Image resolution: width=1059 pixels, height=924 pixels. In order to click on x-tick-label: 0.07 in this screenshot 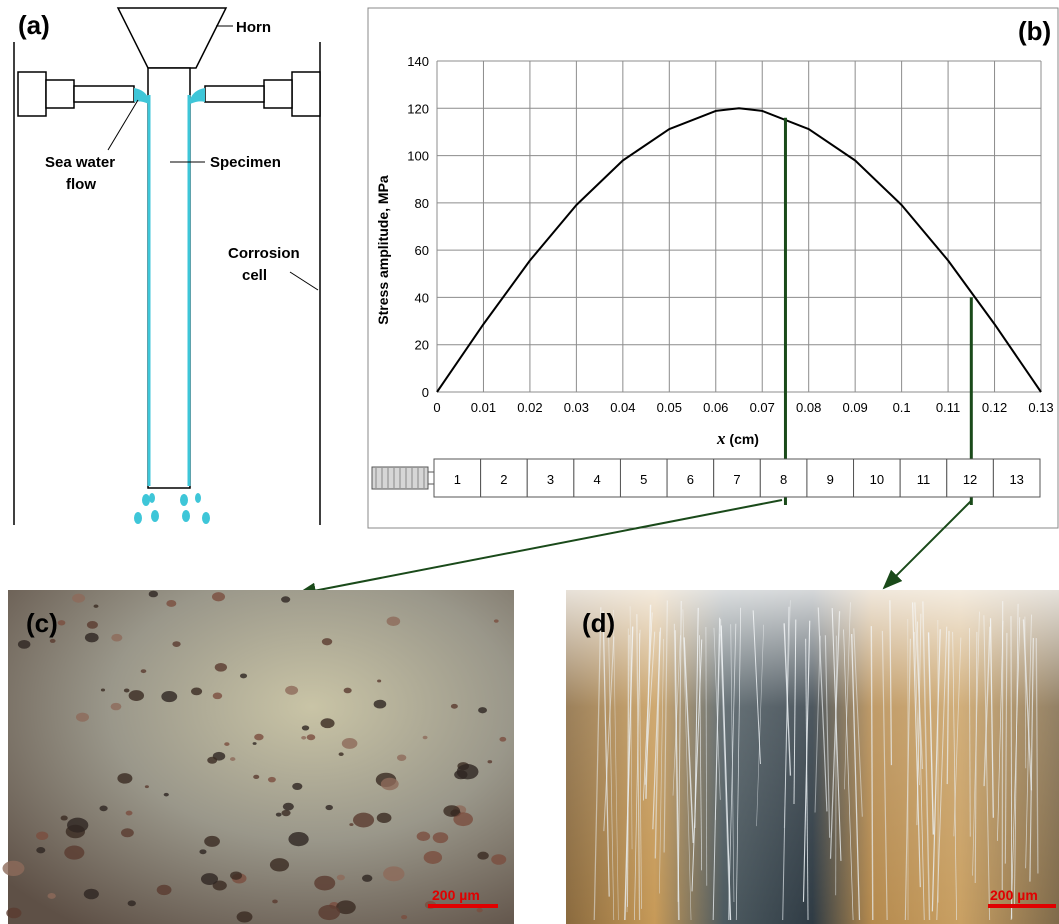, I will do `click(762, 407)`.